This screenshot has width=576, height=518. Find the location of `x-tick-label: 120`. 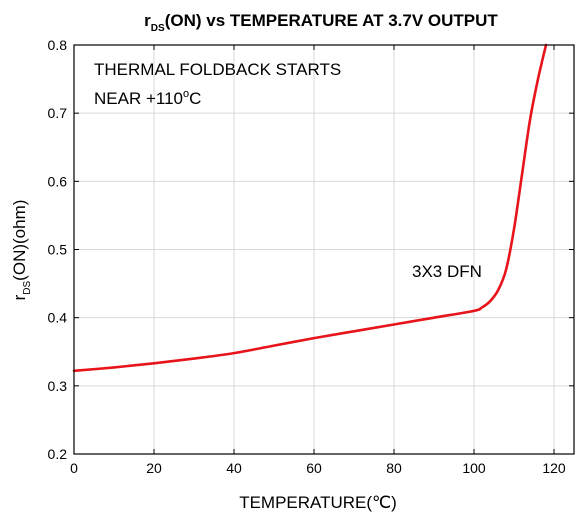

x-tick-label: 120 is located at coordinates (554, 468).